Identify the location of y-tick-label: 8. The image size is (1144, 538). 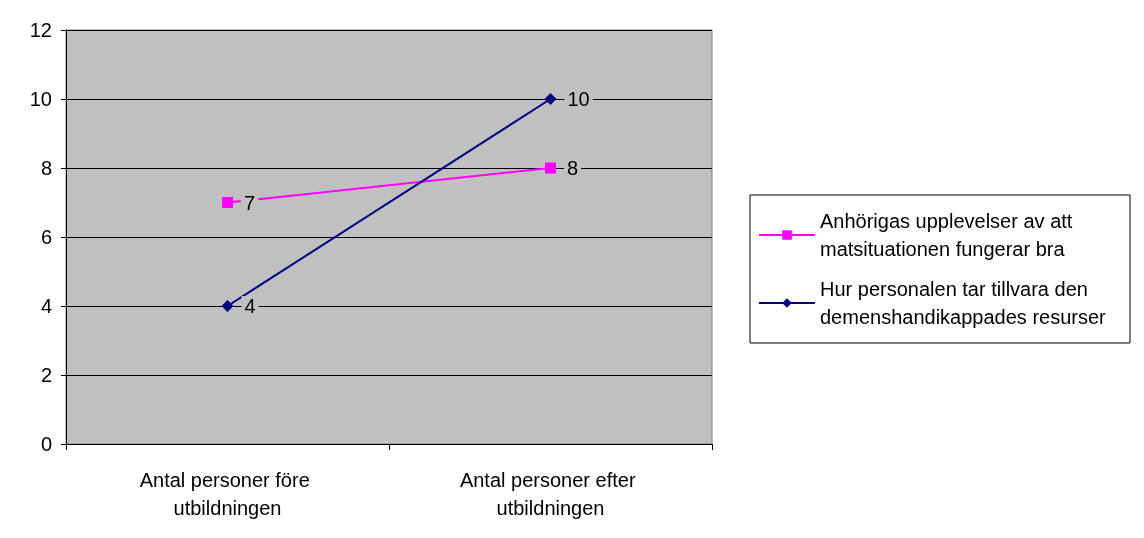
(46, 168).